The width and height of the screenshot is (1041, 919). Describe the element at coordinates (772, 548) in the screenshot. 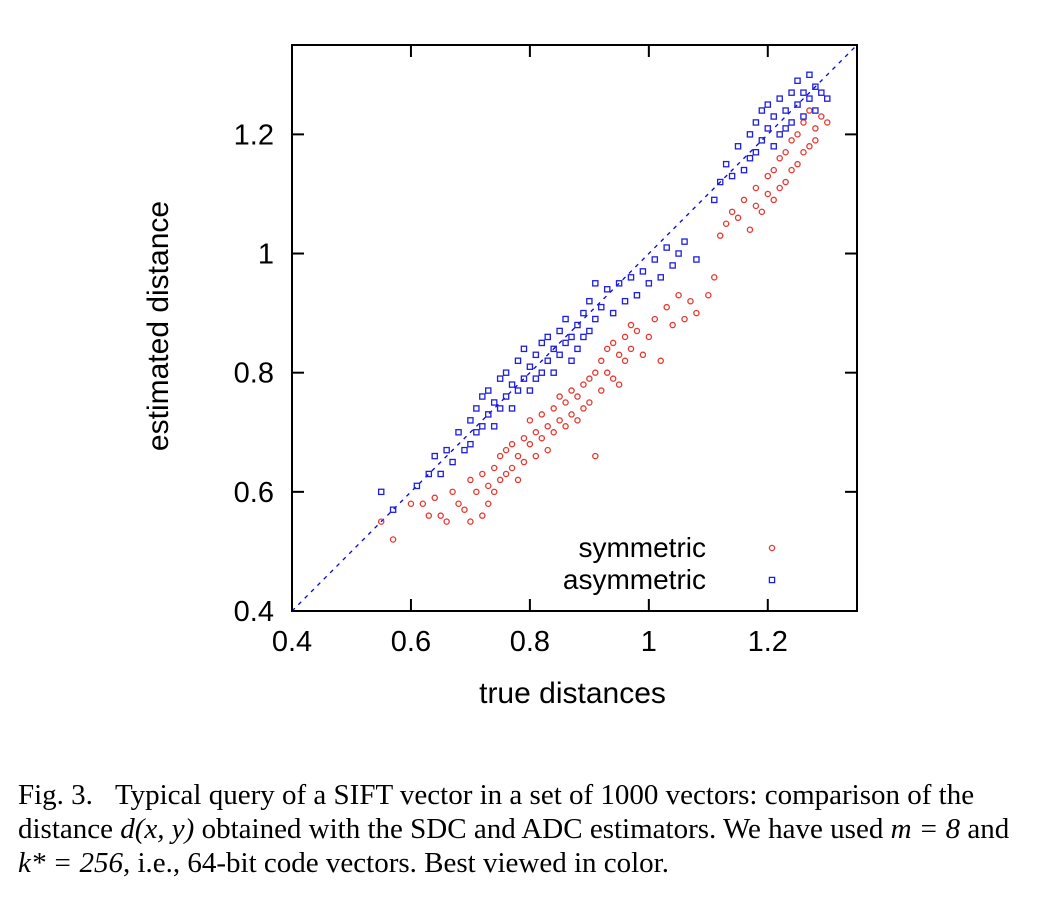

I see `legend-symmetric-marker` at that location.